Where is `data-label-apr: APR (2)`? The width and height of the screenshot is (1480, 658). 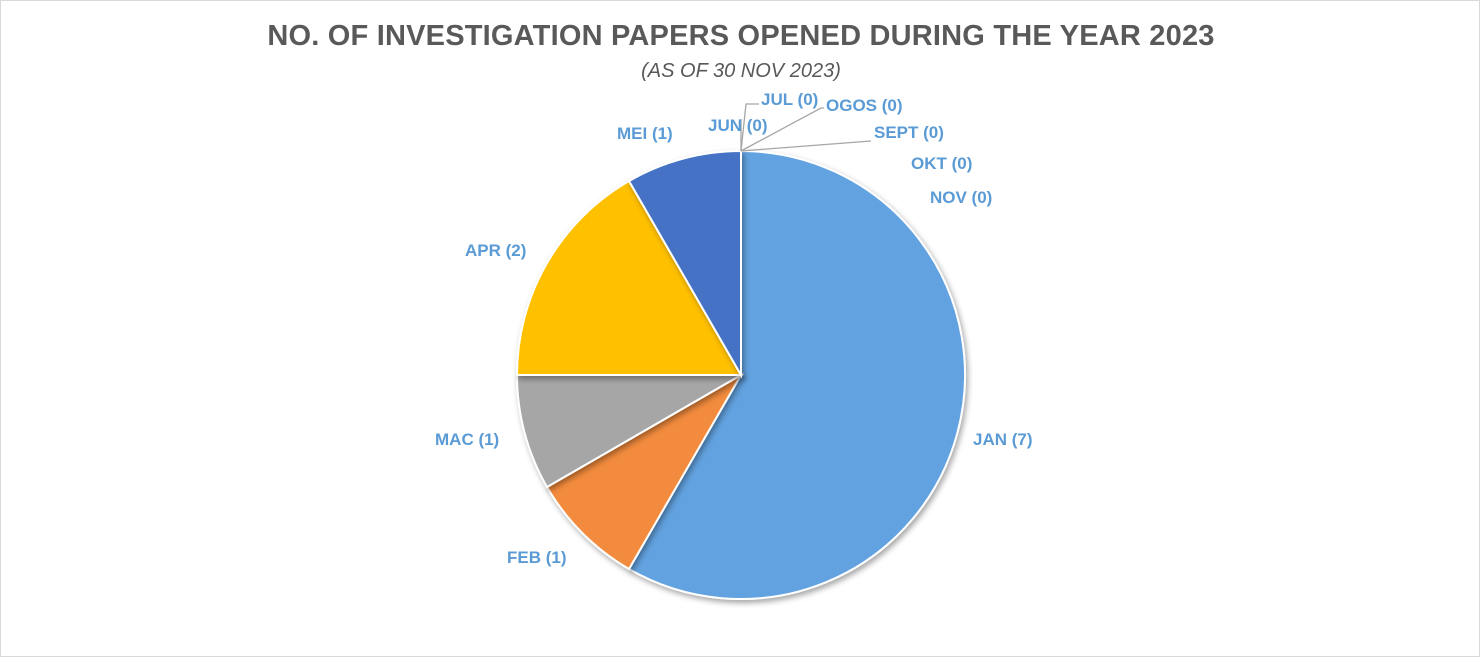 data-label-apr: APR (2) is located at coordinates (495, 250).